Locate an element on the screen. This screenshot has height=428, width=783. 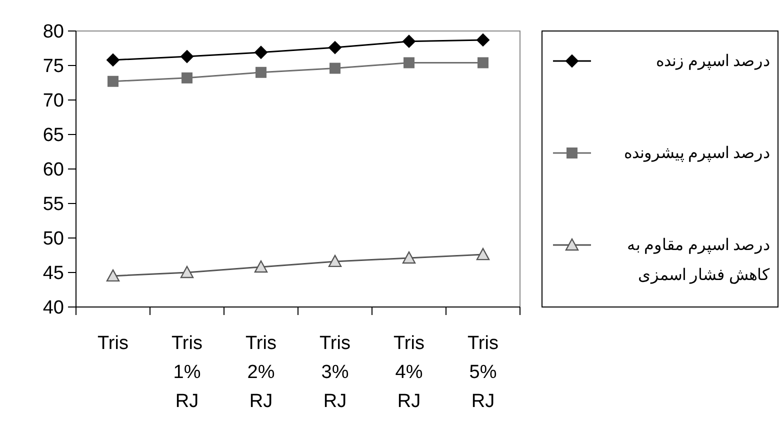
x-tick-label: Tris 4% RJ is located at coordinates (409, 372).